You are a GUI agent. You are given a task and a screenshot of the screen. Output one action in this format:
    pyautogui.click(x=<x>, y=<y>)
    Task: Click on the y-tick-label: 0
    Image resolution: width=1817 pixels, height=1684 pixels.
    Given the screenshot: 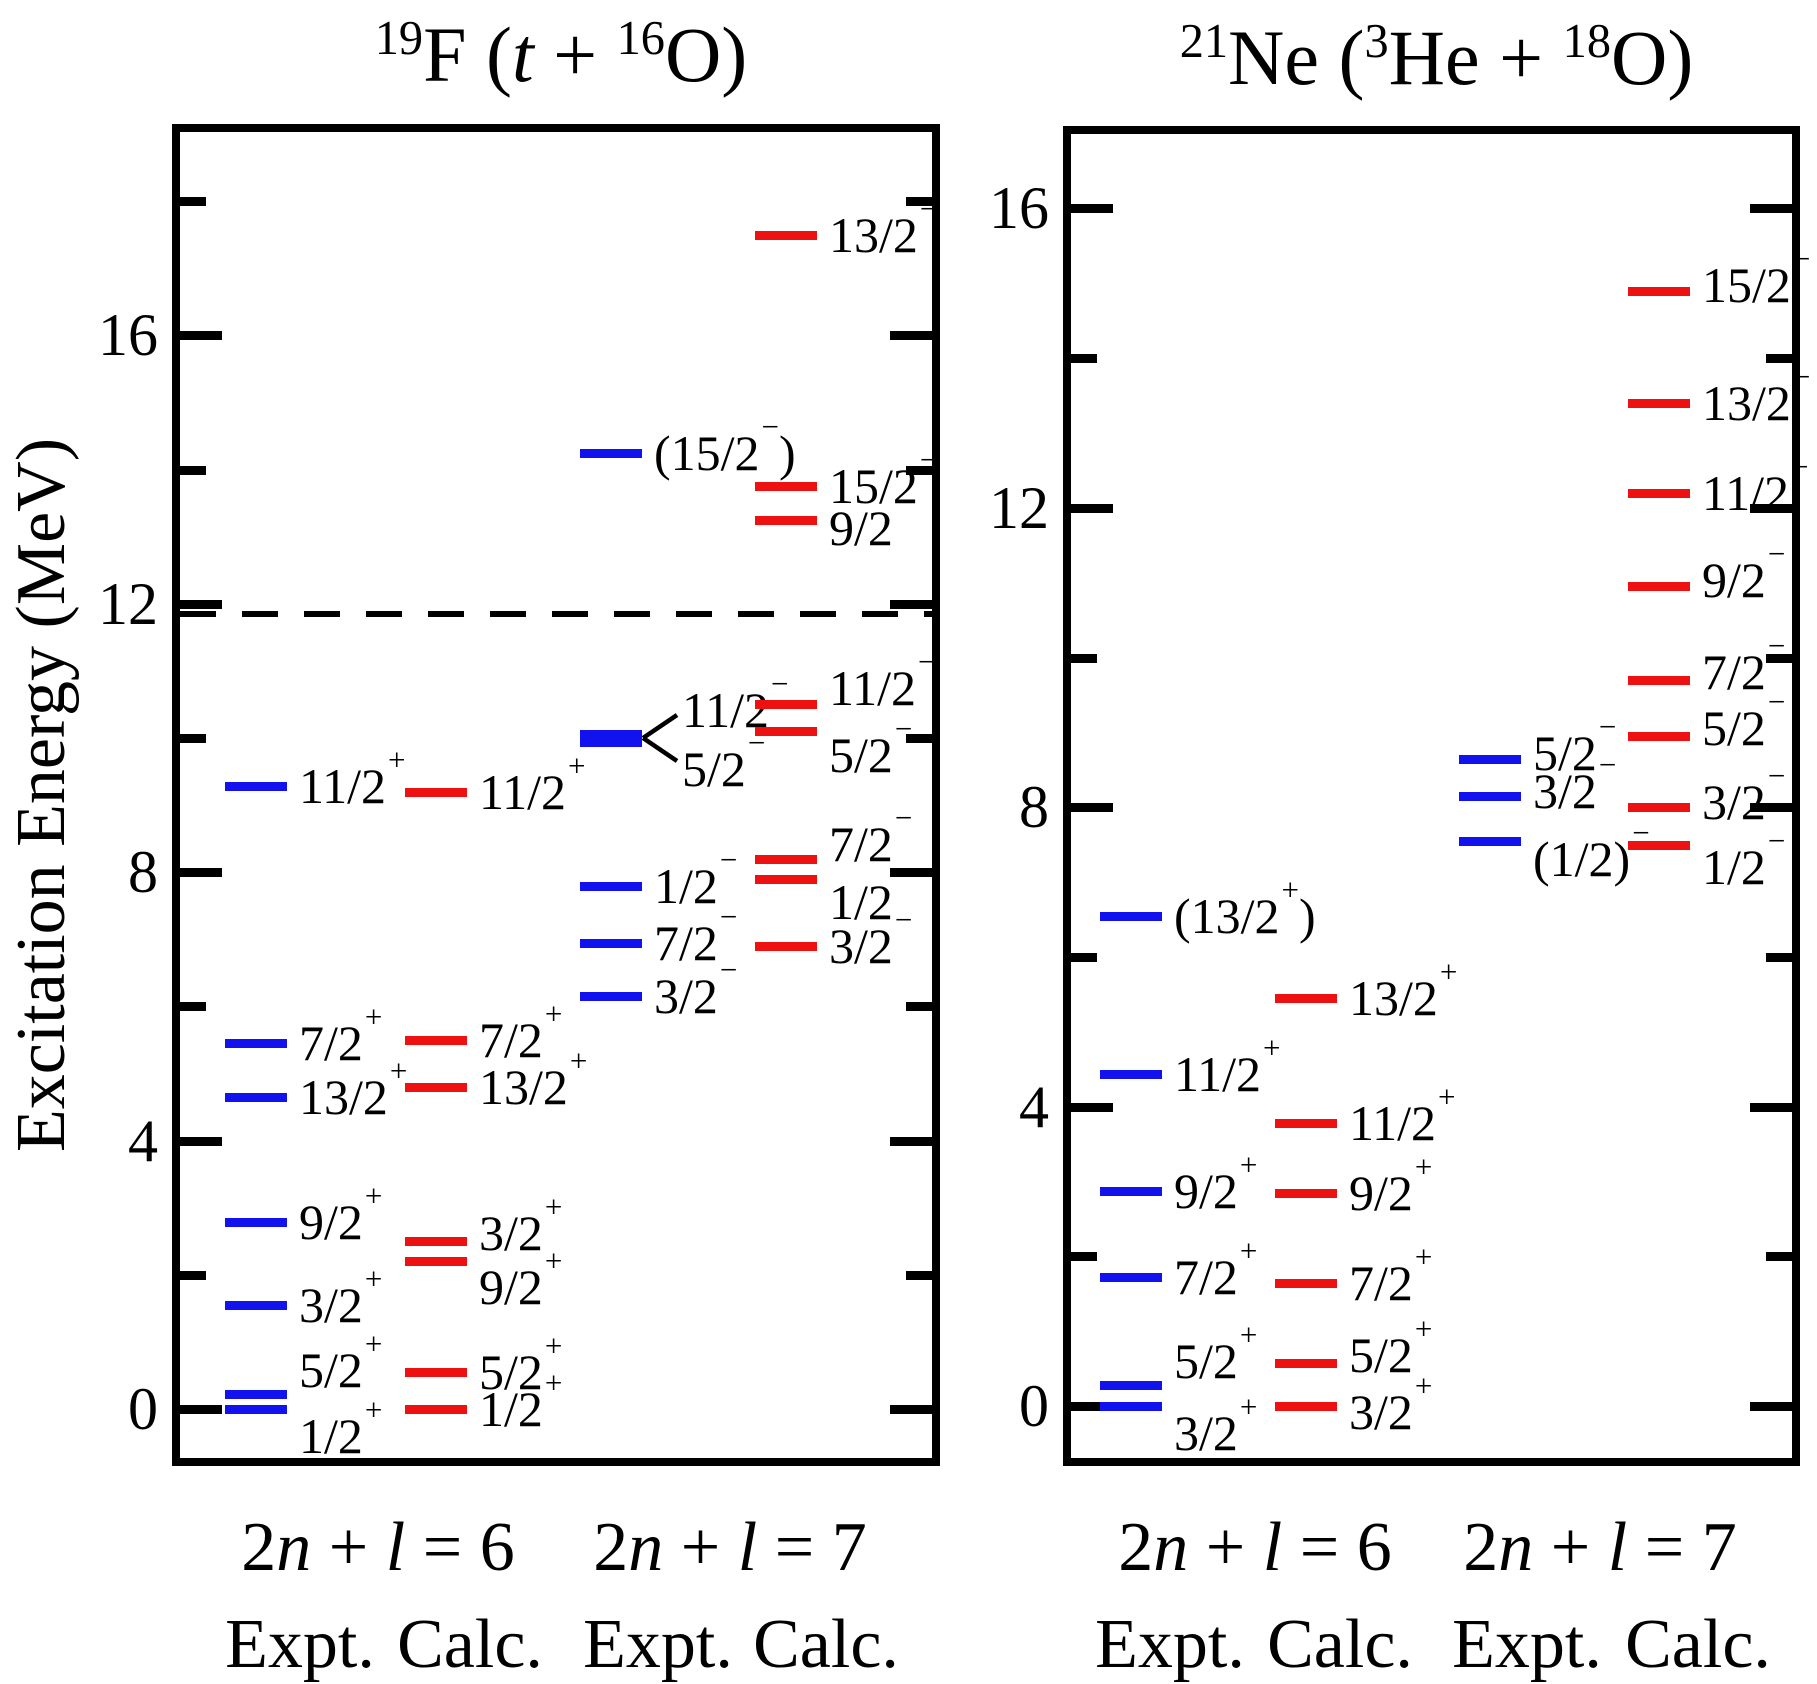 What is the action you would take?
    pyautogui.click(x=143, y=1409)
    